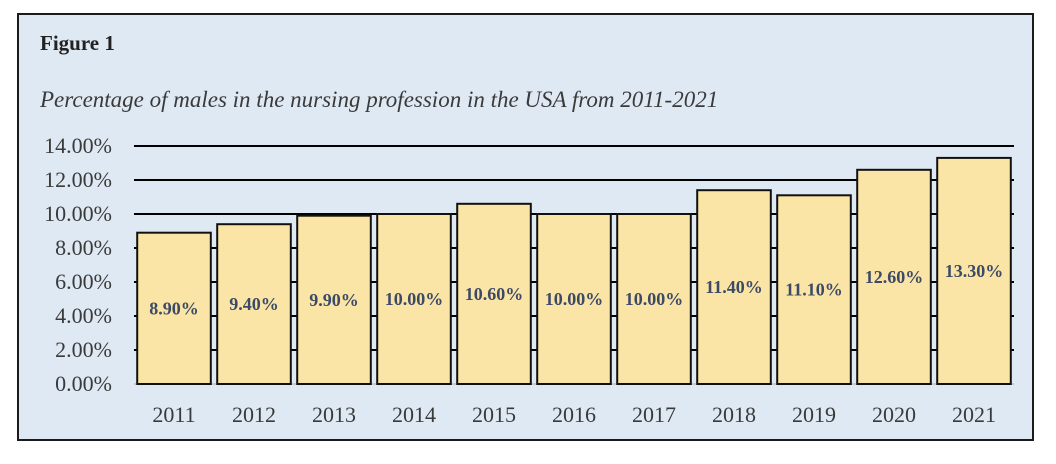 The height and width of the screenshot is (464, 1056). What do you see at coordinates (974, 414) in the screenshot?
I see `x-tick-label: 2021` at bounding box center [974, 414].